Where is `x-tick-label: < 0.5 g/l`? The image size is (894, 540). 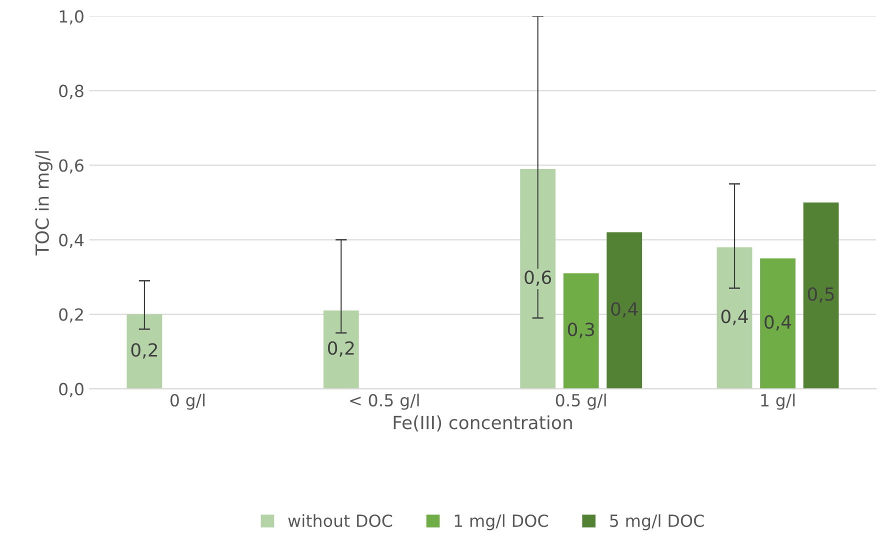 x-tick-label: < 0.5 g/l is located at coordinates (384, 402).